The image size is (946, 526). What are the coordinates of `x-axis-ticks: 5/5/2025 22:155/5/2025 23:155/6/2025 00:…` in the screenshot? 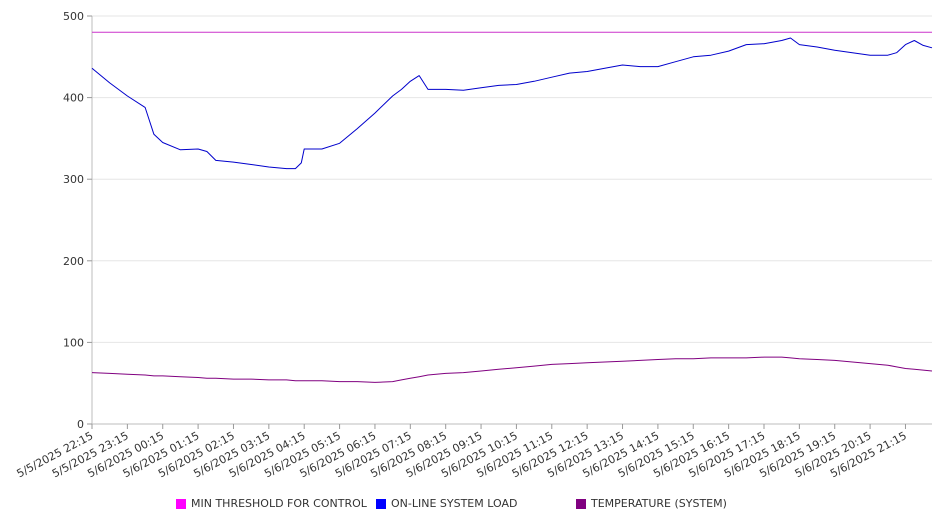 It's located at (462, 452).